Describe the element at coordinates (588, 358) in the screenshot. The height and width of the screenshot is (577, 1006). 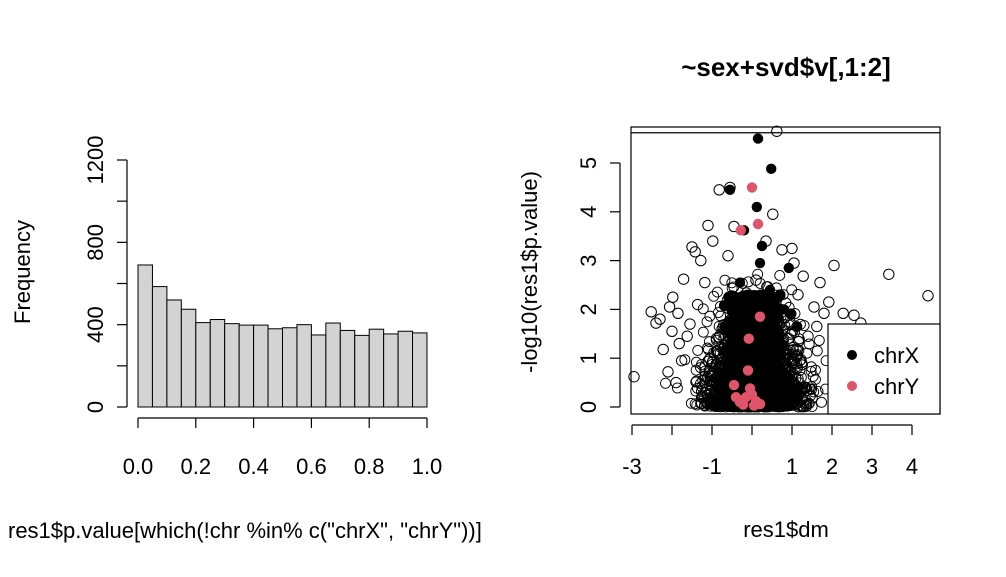
I see `scatter-y-tick-label: 1` at that location.